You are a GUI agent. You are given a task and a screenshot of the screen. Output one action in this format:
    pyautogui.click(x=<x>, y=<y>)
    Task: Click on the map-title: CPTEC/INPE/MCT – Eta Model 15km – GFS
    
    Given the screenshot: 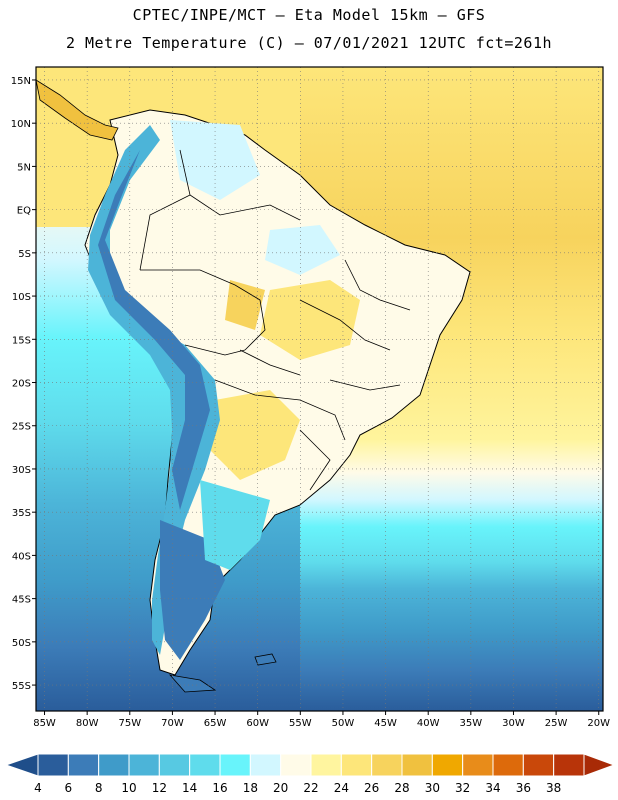 What is the action you would take?
    pyautogui.click(x=309, y=15)
    